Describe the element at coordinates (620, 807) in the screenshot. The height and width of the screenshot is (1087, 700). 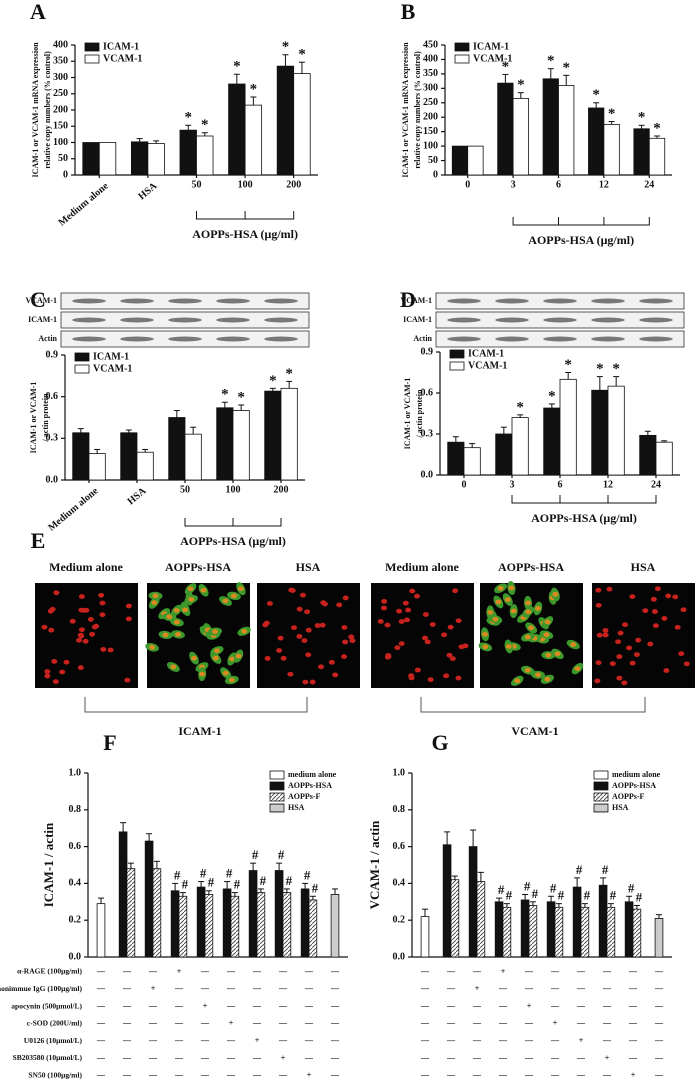
I see `legend-label: HSA` at that location.